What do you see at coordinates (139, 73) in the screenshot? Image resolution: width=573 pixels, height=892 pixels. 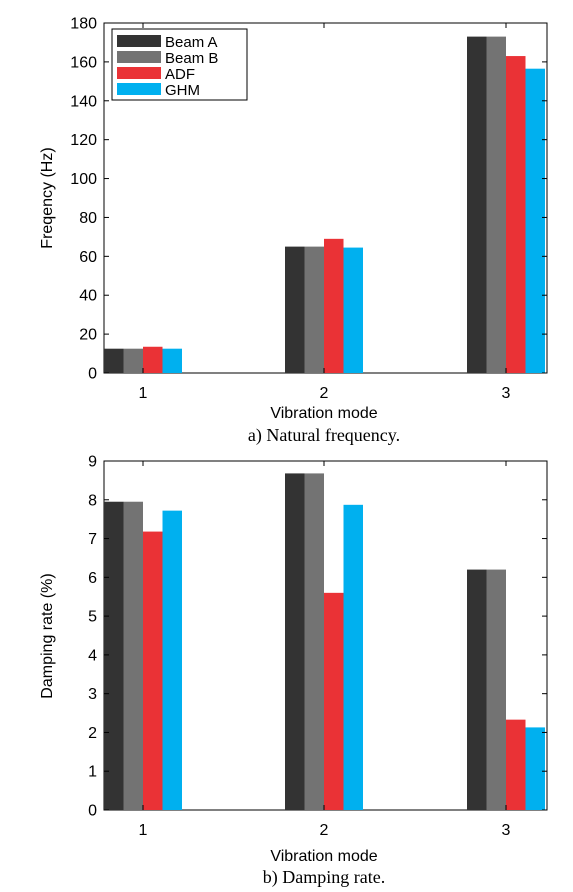 I see `legend-swatch-adf` at bounding box center [139, 73].